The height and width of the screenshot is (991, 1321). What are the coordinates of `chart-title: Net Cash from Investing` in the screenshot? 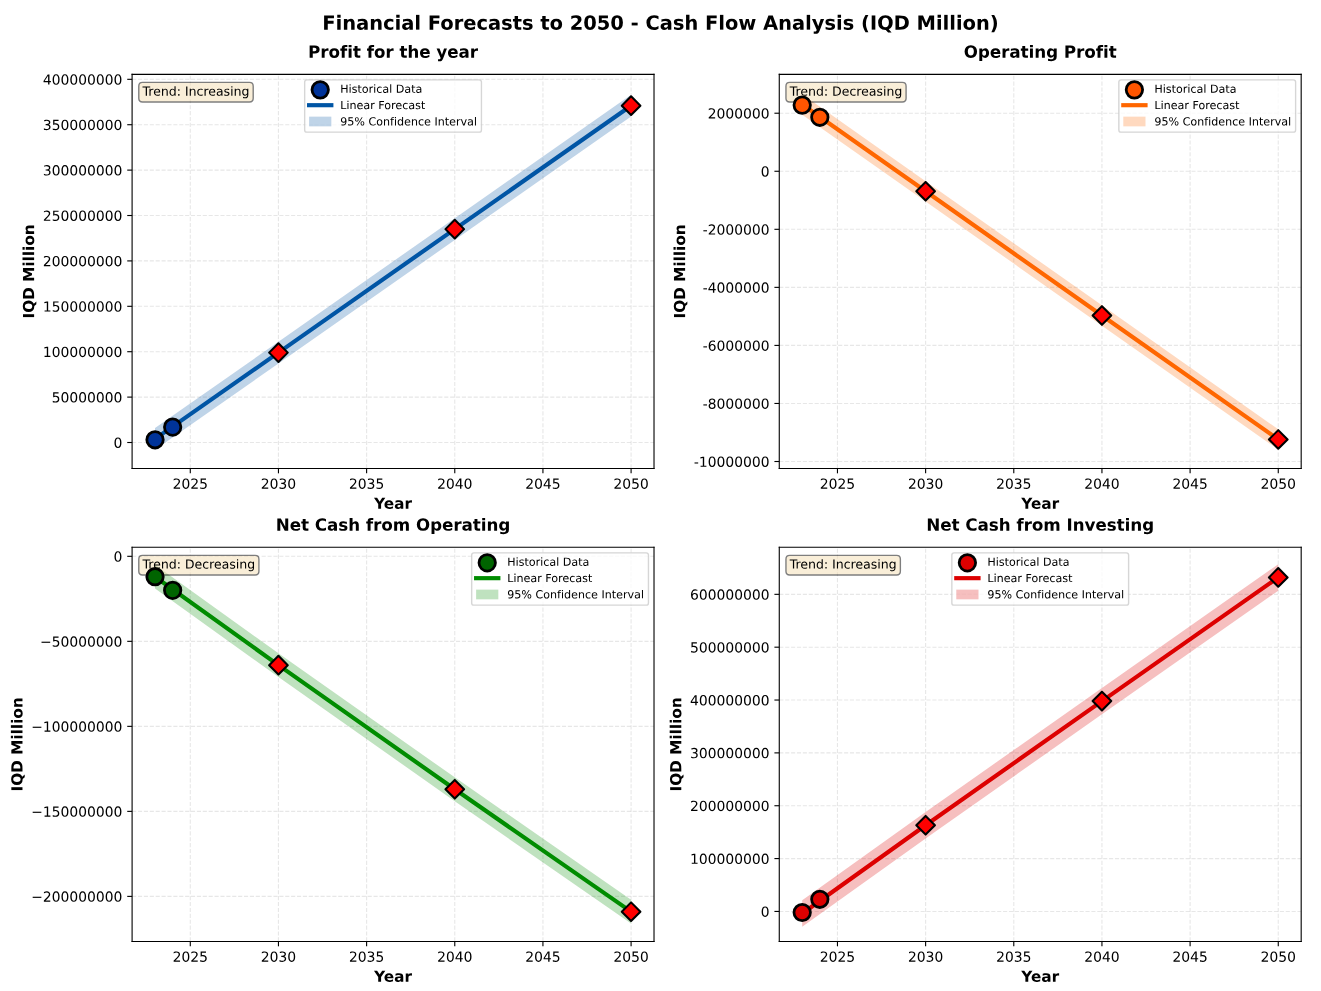 It's located at (1040, 526).